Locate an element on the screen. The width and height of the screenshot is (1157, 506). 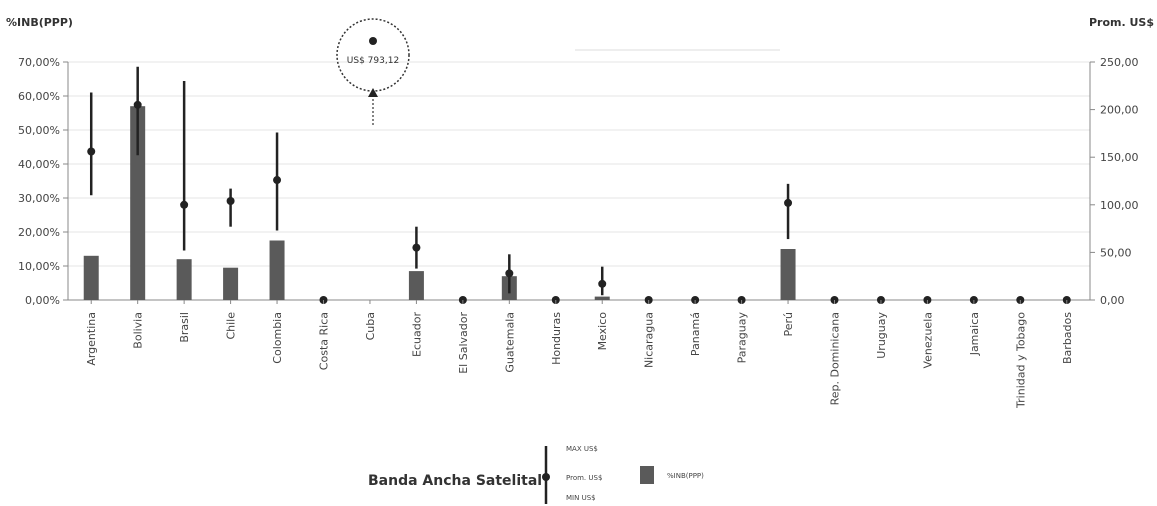
legend-title: Banda Ancha Satelital is located at coordinates (455, 481).